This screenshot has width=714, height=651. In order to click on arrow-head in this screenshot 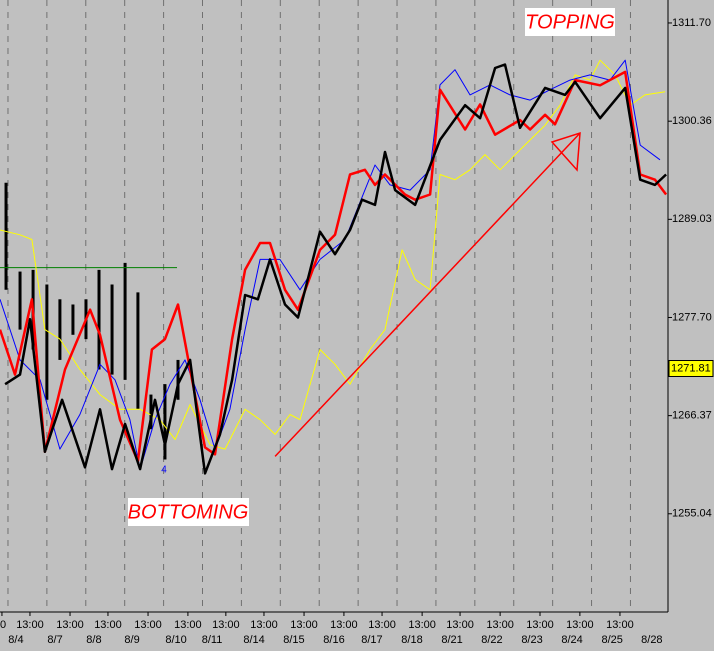, I will do `click(565, 151)`.